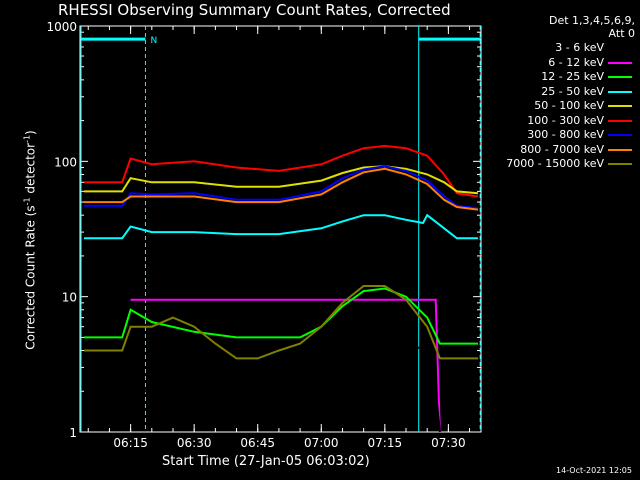 The width and height of the screenshot is (640, 480). I want to click on legend-entry: 12 - 25 keV, so click(560, 77).